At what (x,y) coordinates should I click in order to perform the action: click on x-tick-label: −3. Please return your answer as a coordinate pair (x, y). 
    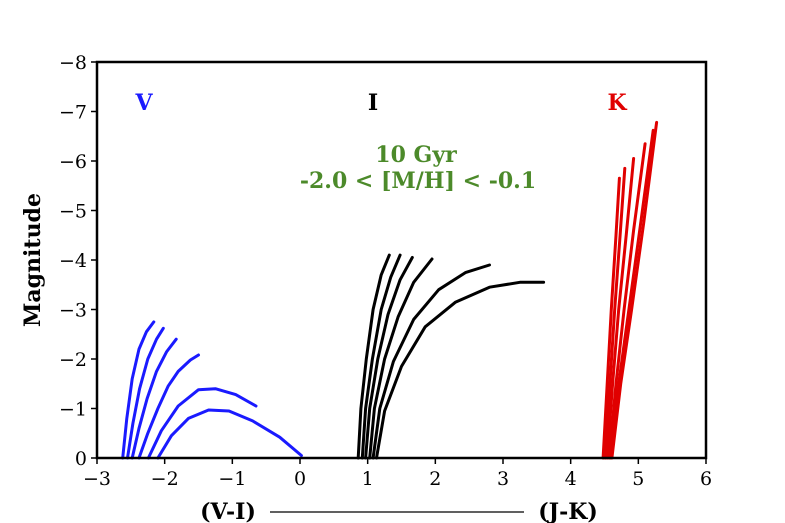
    Looking at the image, I should click on (97, 479).